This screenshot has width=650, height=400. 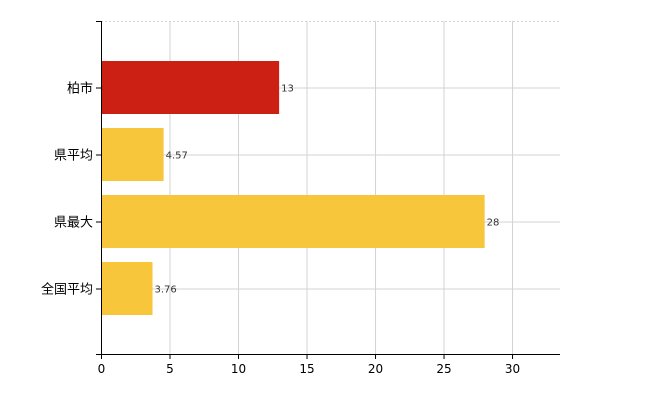 What do you see at coordinates (493, 223) in the screenshot?
I see `data-label-2: 28` at bounding box center [493, 223].